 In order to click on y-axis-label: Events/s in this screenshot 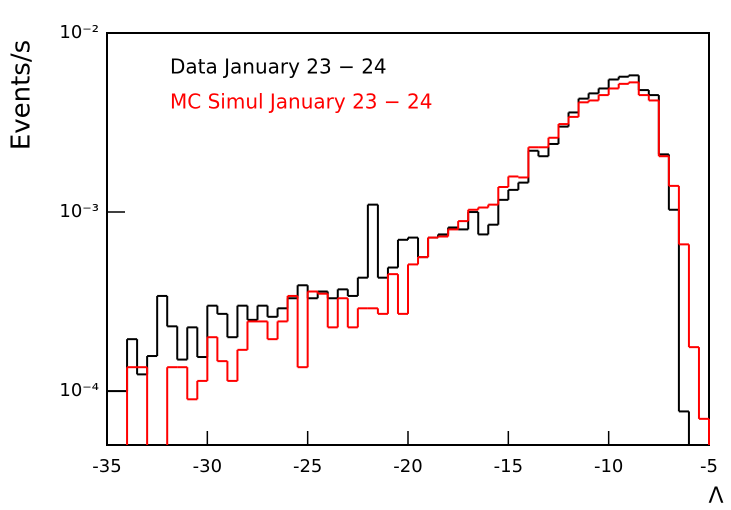, I will do `click(22, 95)`.